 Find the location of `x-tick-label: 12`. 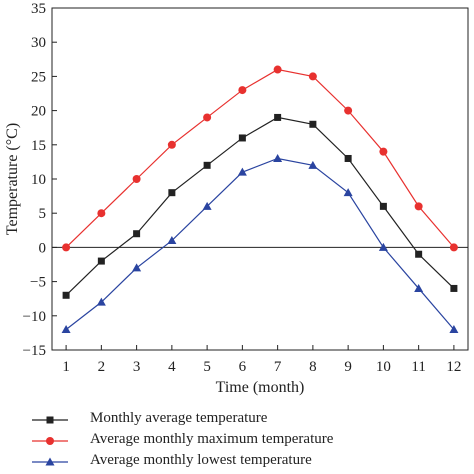

x-tick-label: 12 is located at coordinates (453, 367).